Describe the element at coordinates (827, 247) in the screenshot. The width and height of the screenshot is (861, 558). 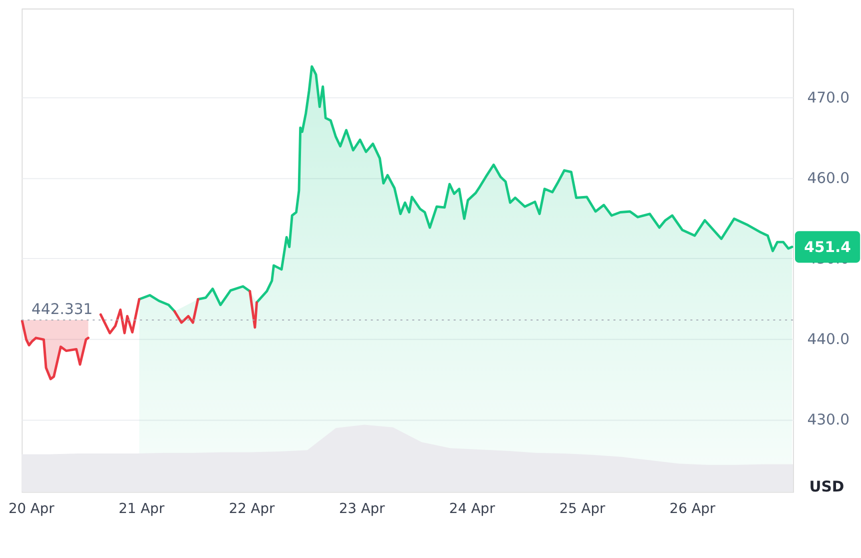
I see `annotation: 451.4` at that location.